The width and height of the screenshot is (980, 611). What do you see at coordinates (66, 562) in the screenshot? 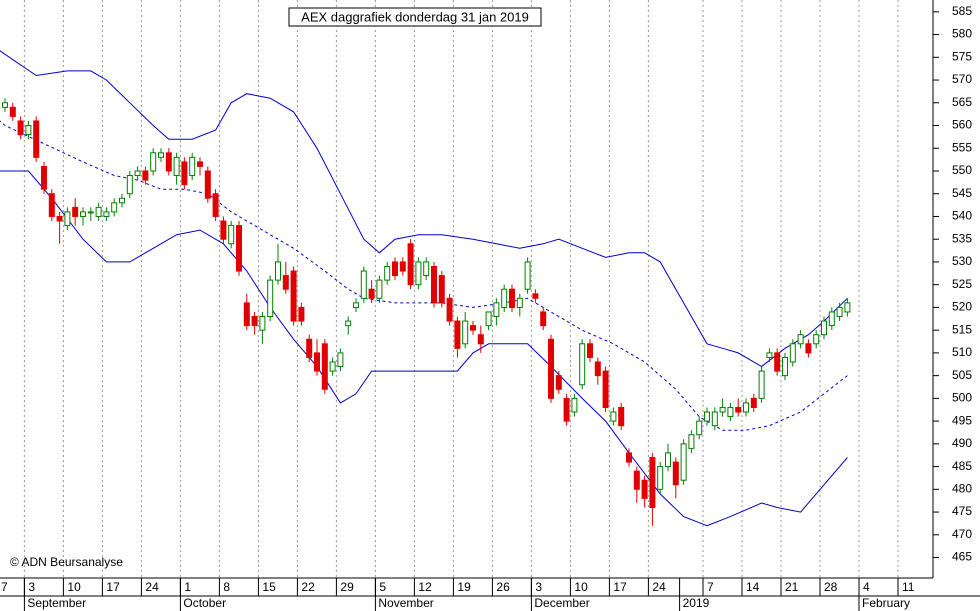
I see `copyright: © ADN Beursanalyse` at bounding box center [66, 562].